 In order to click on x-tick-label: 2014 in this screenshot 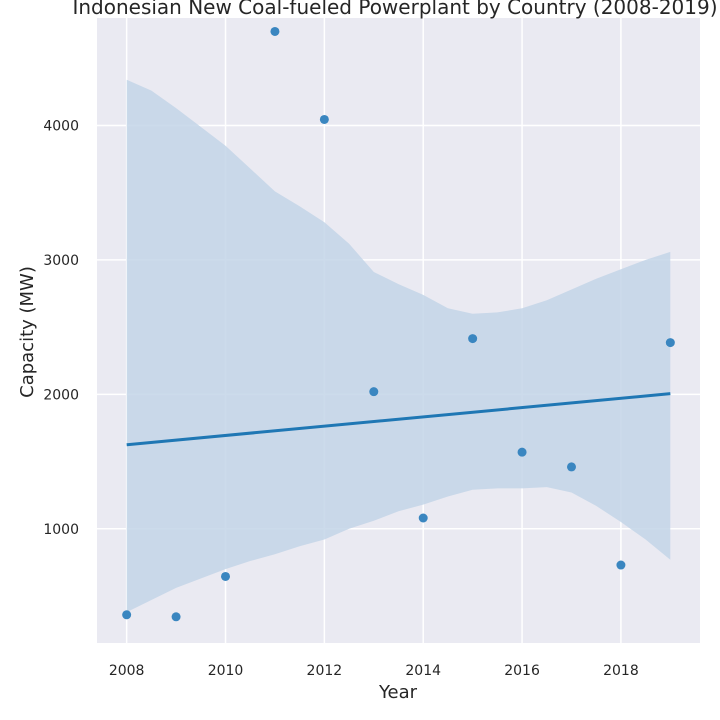, I will do `click(423, 671)`.